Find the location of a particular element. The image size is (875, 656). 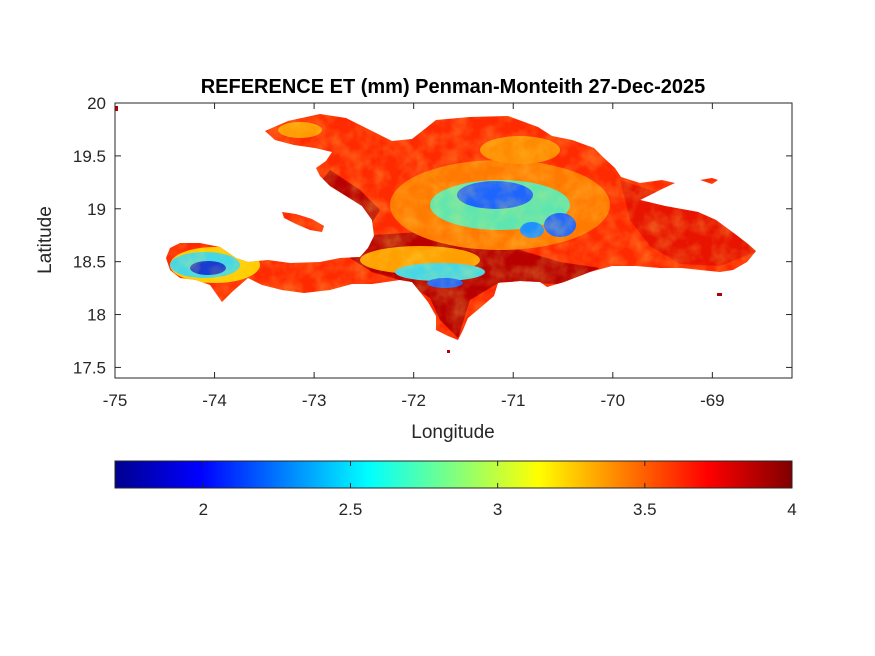

colorbar-tick-label: 3.5 is located at coordinates (645, 509).